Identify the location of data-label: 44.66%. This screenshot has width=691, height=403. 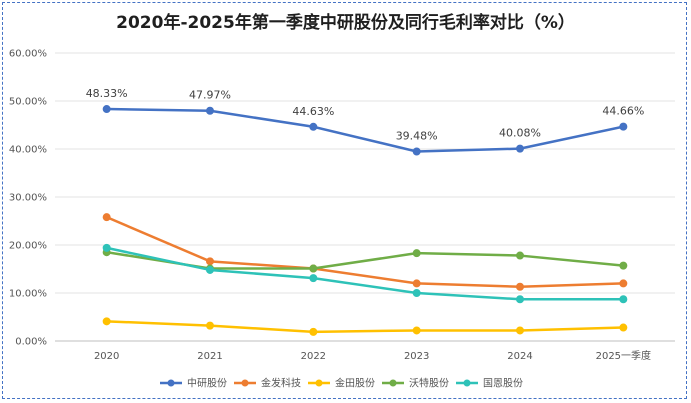
(623, 111).